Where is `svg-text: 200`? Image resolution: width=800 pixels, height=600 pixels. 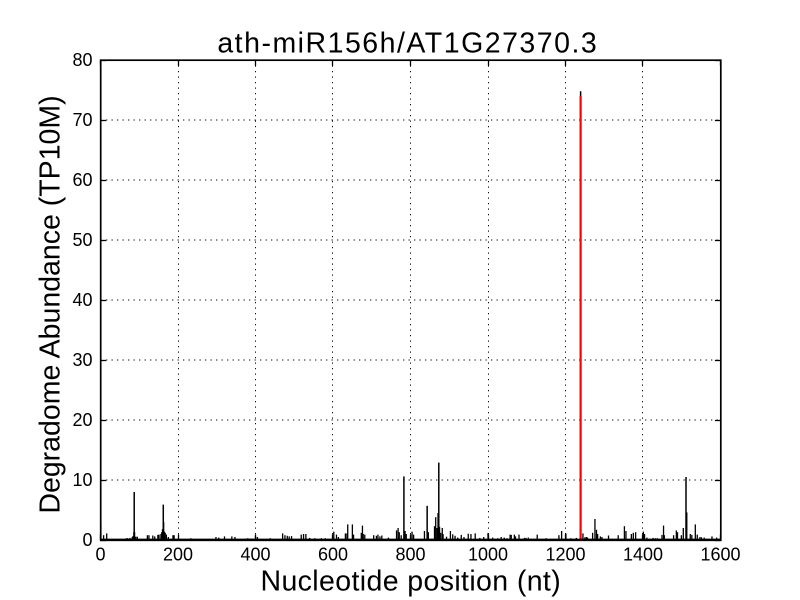 svg-text: 200 is located at coordinates (178, 555).